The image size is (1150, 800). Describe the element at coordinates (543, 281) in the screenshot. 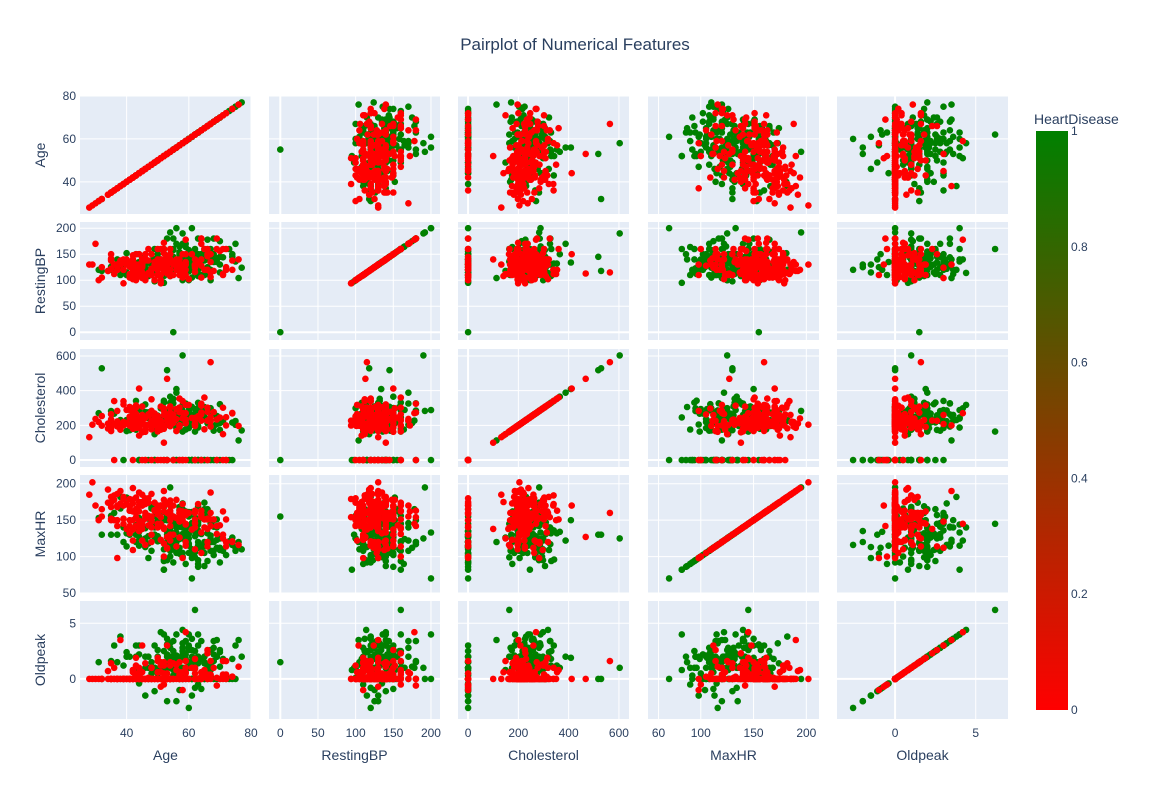

I see `panel-restingbp-vs-cholesterol` at that location.